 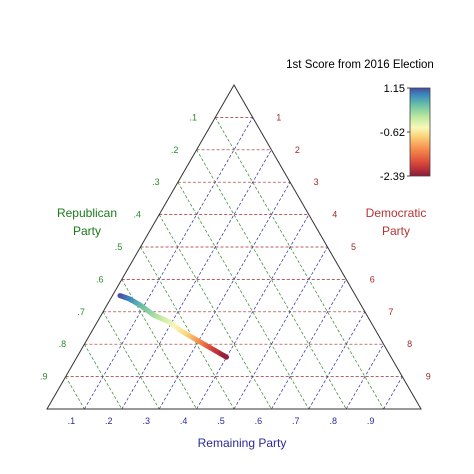 I want to click on remaining-tick-label: .6, so click(x=259, y=421).